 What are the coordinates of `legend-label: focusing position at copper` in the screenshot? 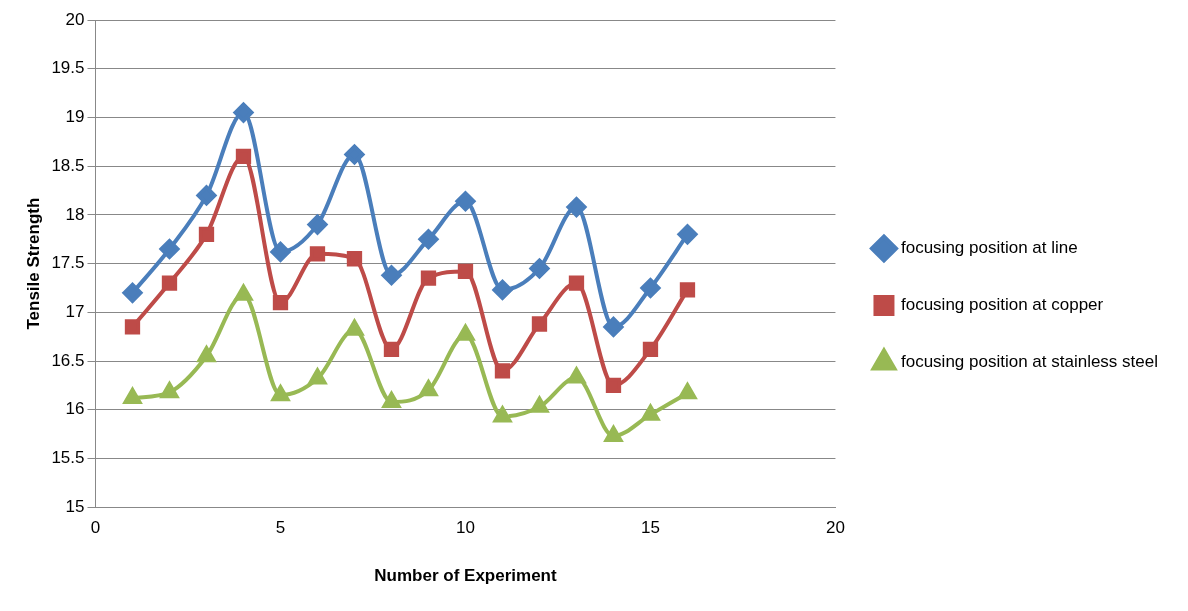 It's located at (1002, 305).